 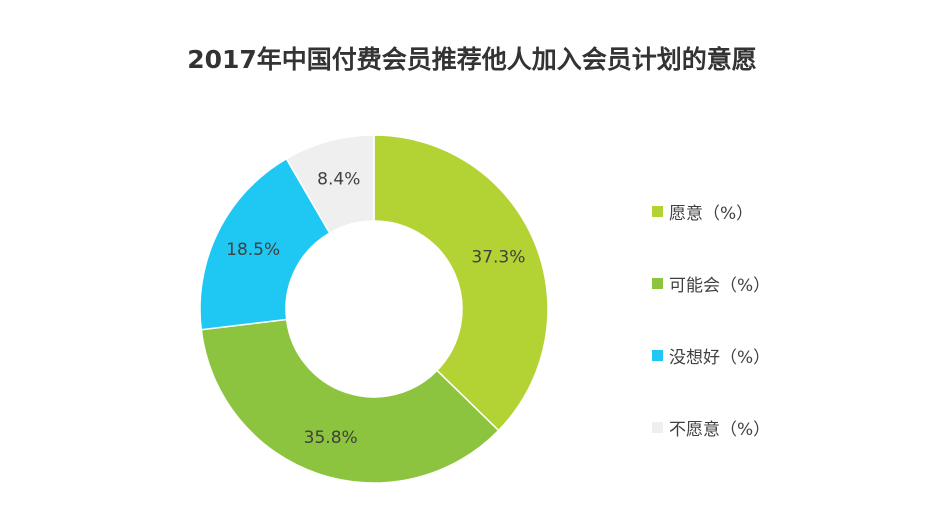 I want to click on data-label-2: 35.8%, so click(x=331, y=438).